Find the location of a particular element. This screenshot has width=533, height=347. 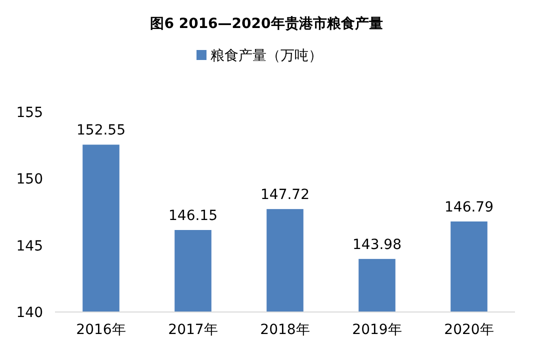

x-tick-label: 2020年 is located at coordinates (469, 330).